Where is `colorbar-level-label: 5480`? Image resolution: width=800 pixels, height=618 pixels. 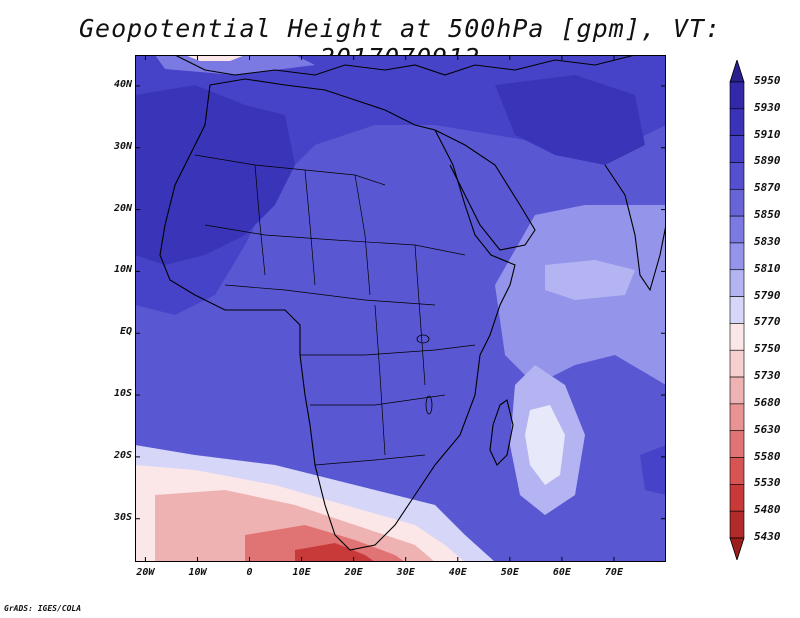 colorbar-level-label: 5480 is located at coordinates (767, 510).